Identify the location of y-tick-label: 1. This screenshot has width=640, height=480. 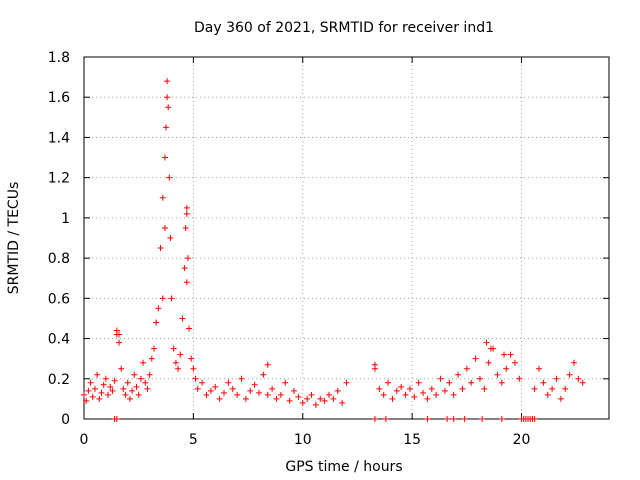
(65, 219).